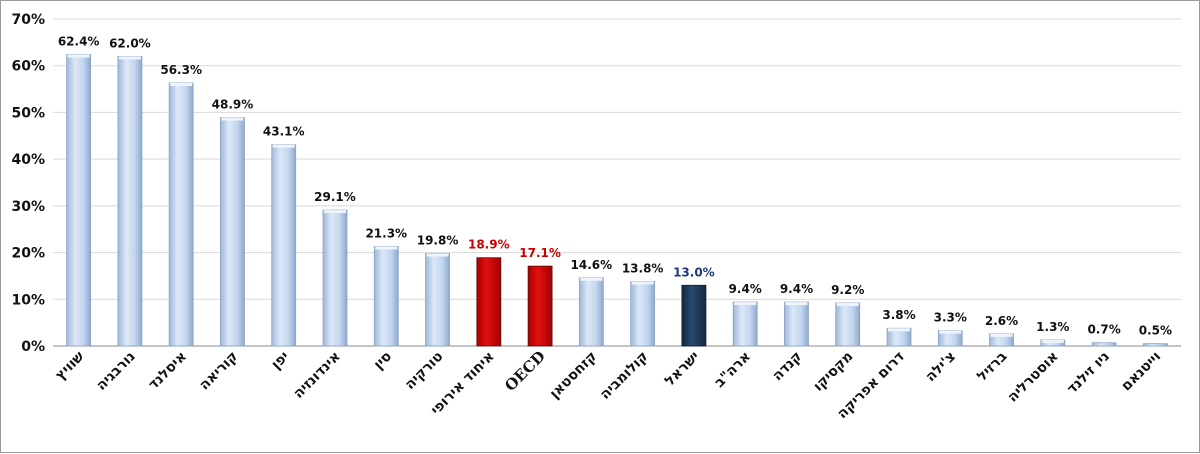 The width and height of the screenshot is (1200, 454). Describe the element at coordinates (624, 376) in the screenshot. I see `category-label: קולומביה` at that location.